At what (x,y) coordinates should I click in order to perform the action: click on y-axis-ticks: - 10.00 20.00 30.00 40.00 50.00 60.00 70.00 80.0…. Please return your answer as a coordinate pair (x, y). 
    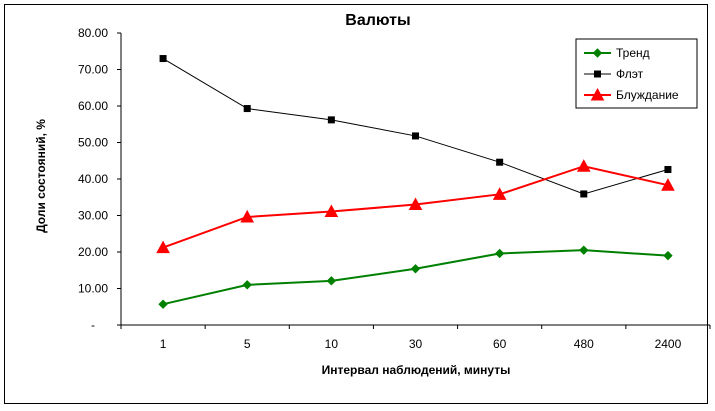
    Looking at the image, I should click on (99, 179).